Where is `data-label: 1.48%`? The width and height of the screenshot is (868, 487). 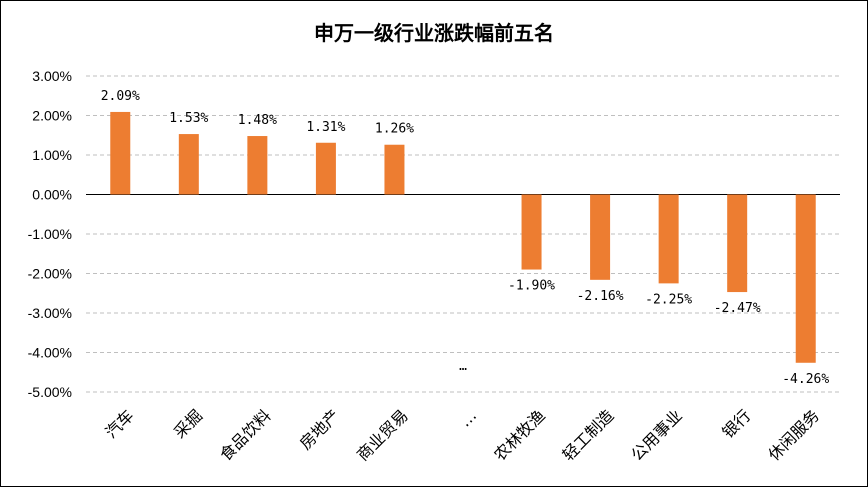 data-label: 1.48% is located at coordinates (257, 120).